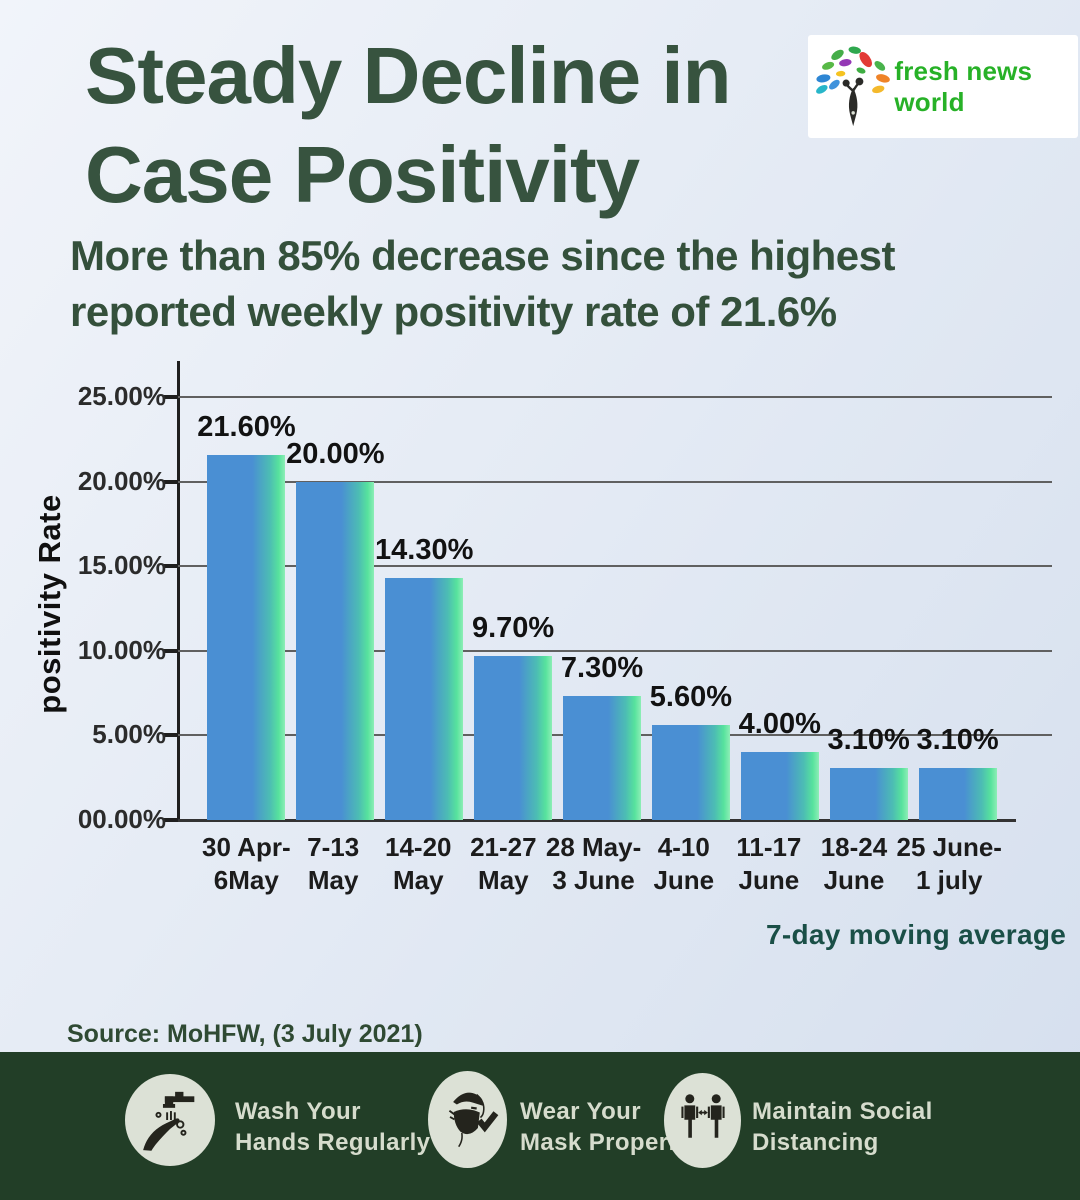  I want to click on x-axis-label: 21-27 May, so click(503, 863).